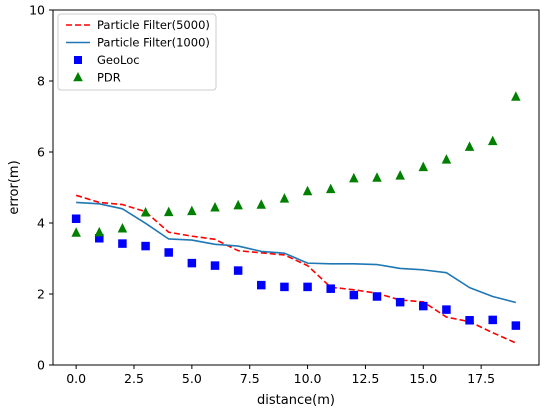  Describe the element at coordinates (41, 294) in the screenshot. I see `y-tick-label: 2` at that location.